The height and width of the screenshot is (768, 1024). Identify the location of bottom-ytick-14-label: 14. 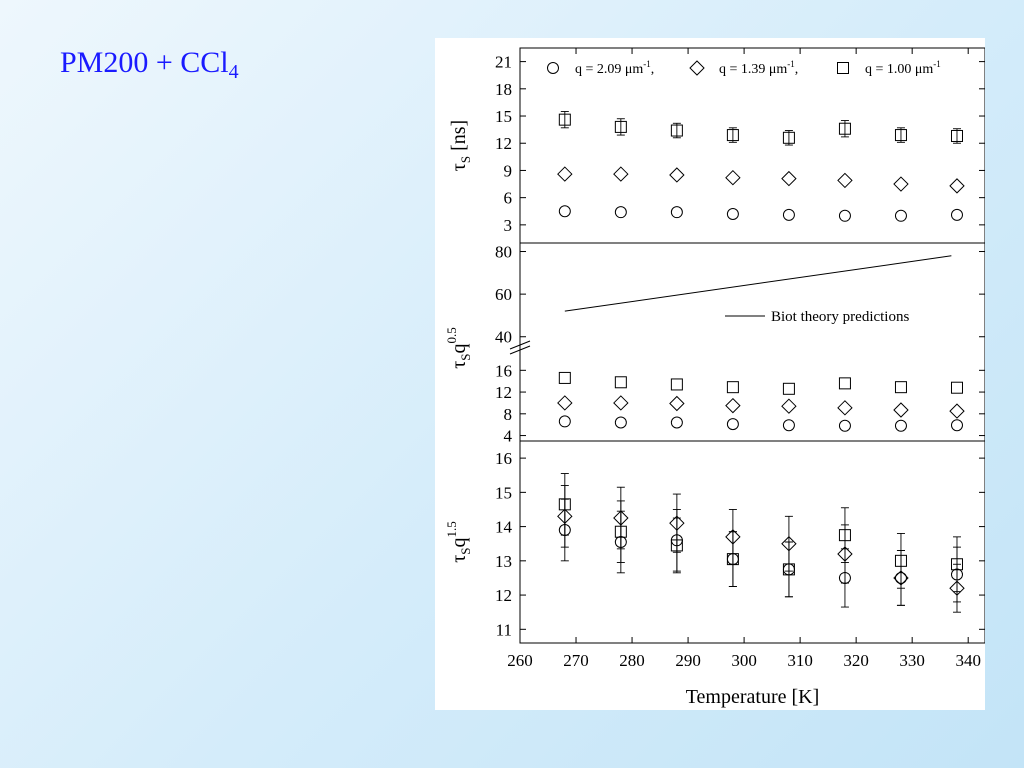
(504, 527).